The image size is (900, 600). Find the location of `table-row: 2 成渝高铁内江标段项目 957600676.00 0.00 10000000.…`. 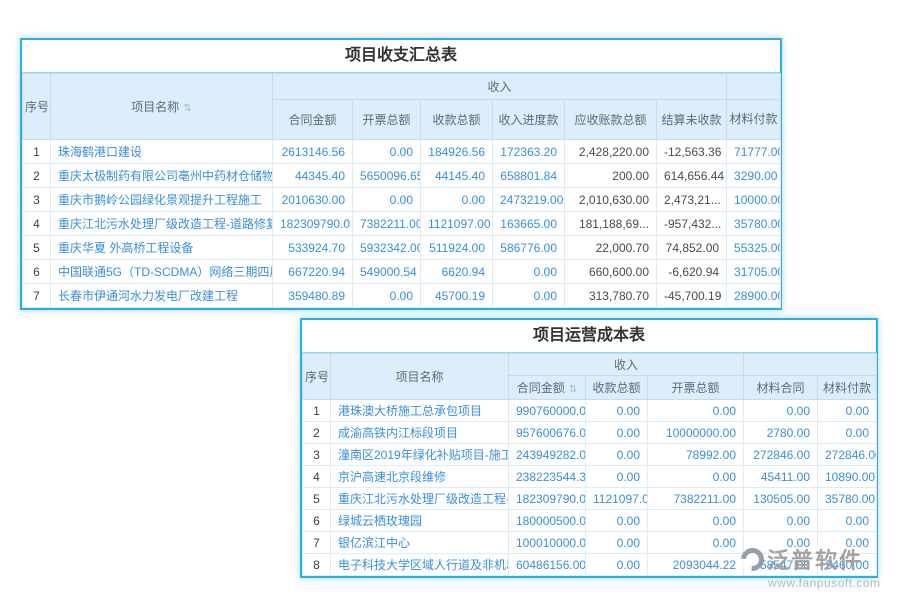

table-row: 2 成渝高铁内江标段项目 957600676.00 0.00 10000000.… is located at coordinates (589, 432).